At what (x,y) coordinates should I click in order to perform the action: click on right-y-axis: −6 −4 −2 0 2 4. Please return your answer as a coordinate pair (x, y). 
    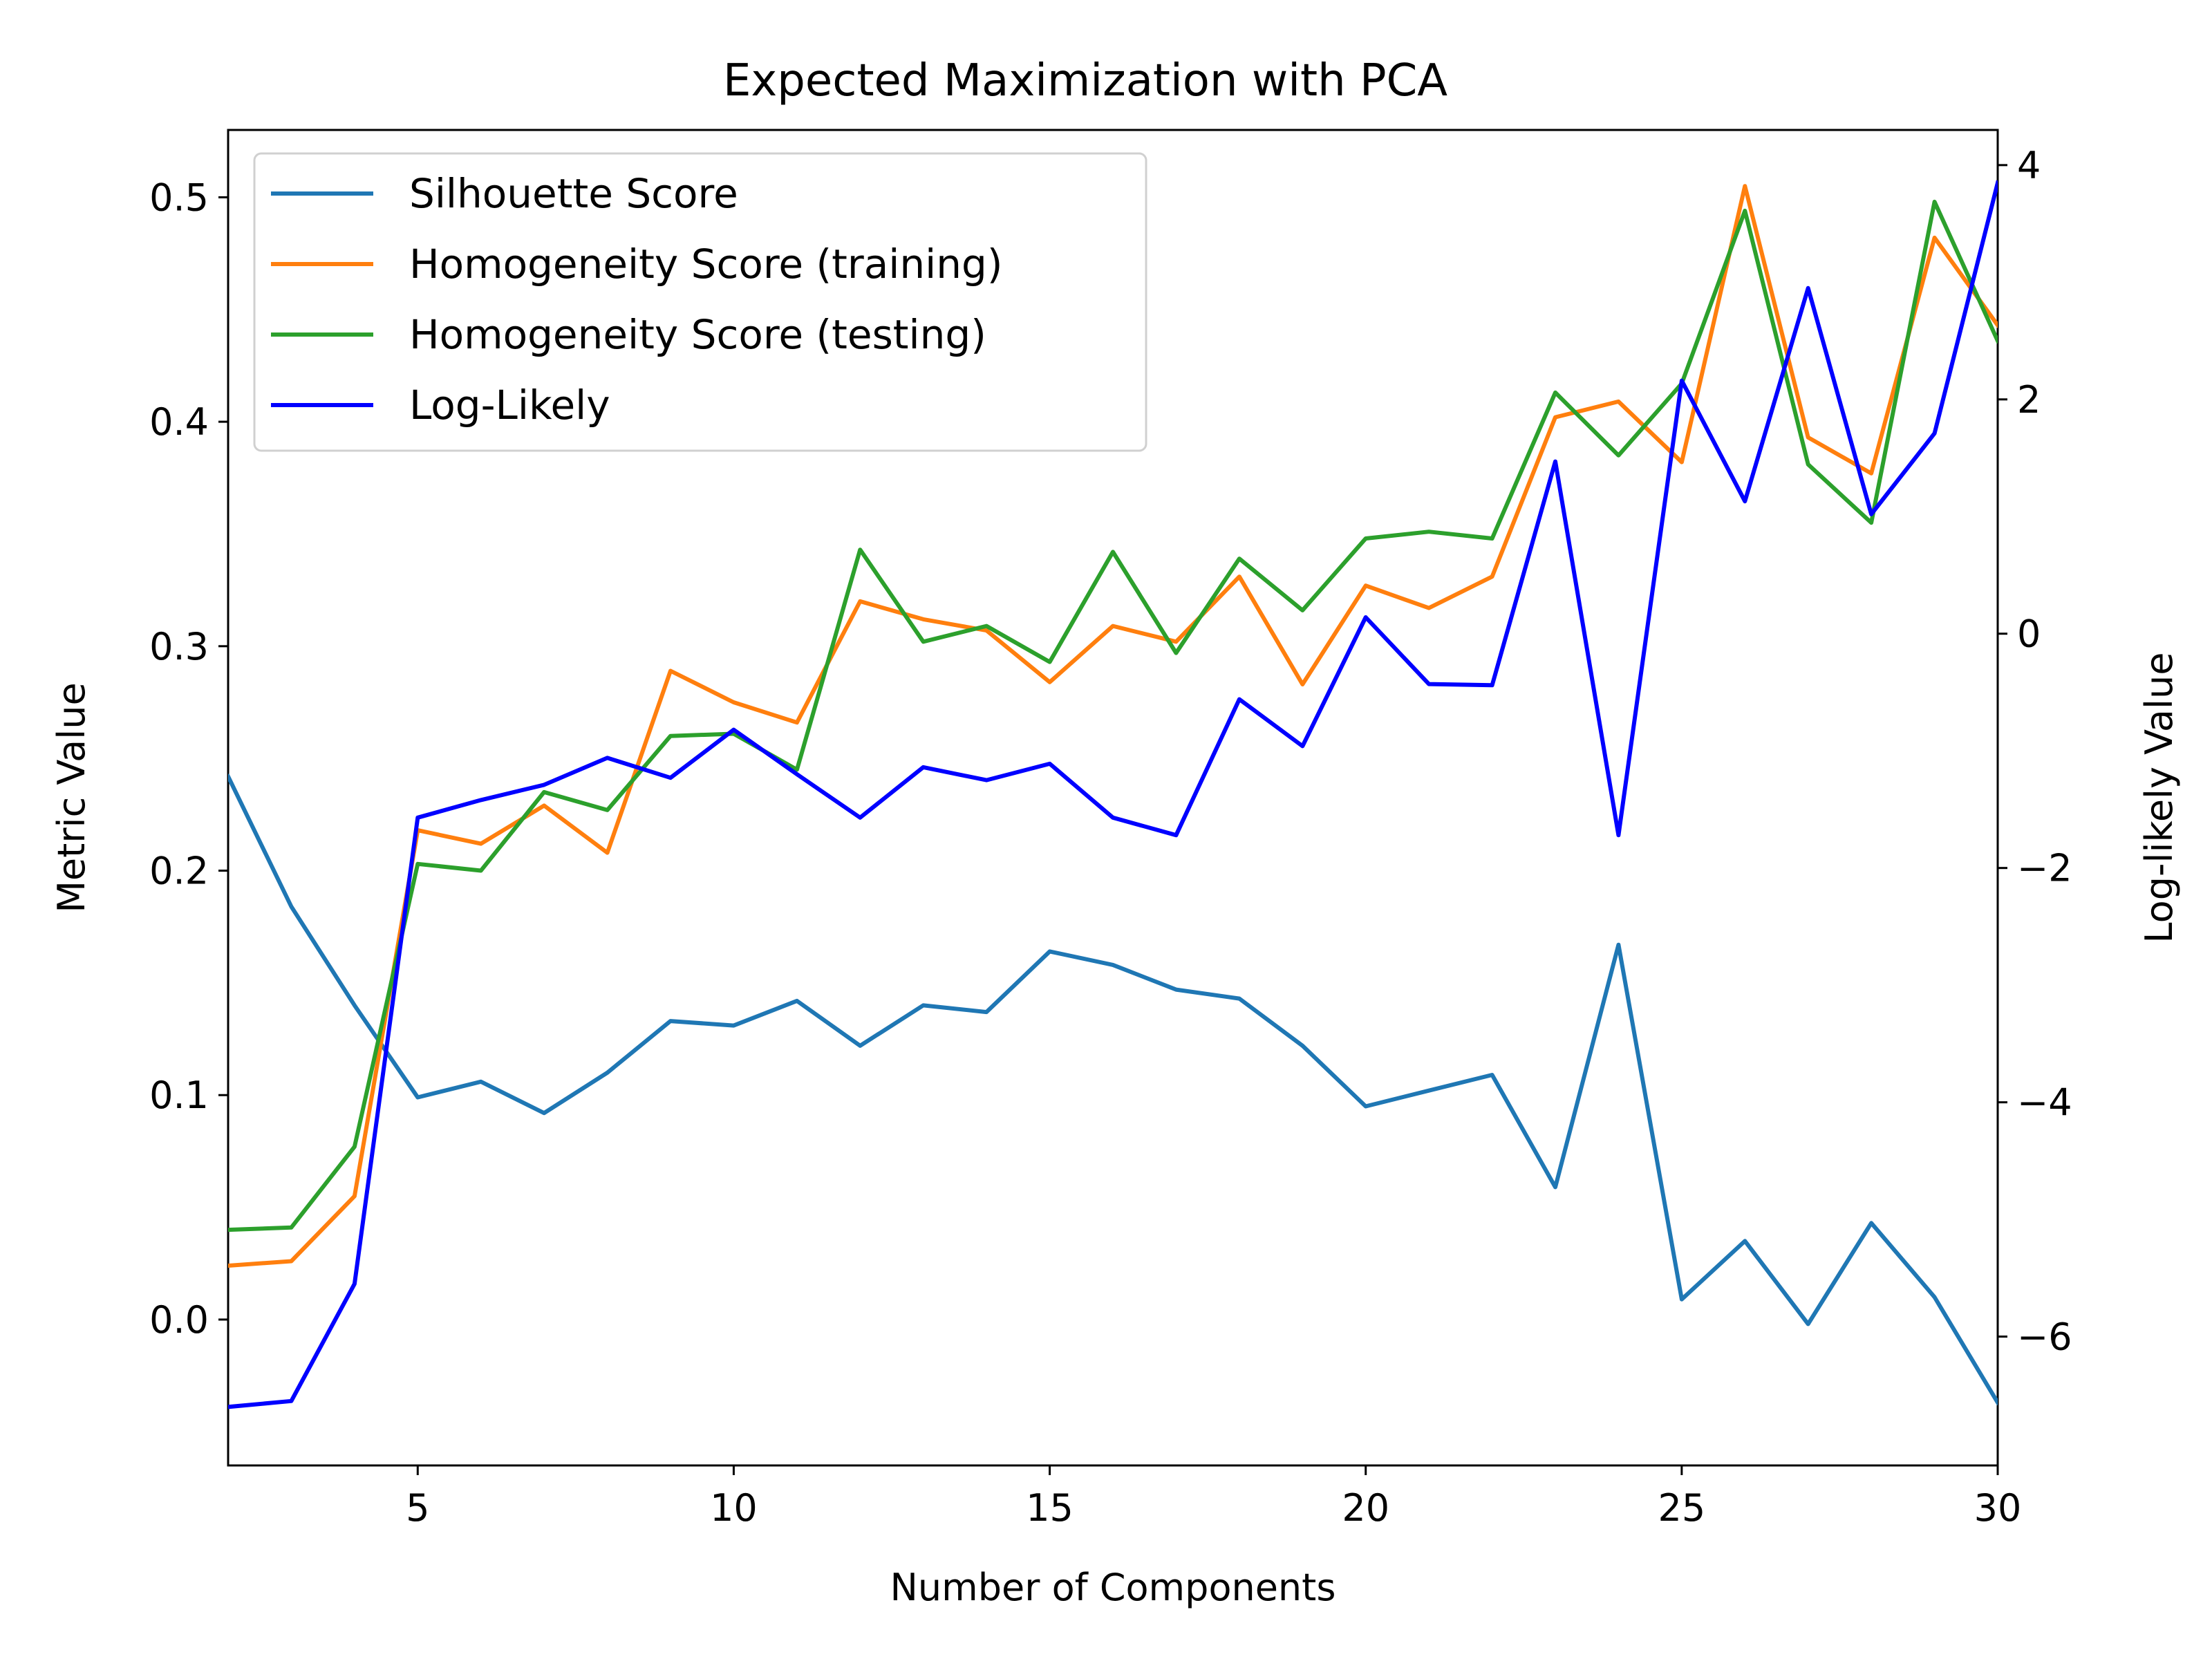
    Looking at the image, I should click on (2035, 751).